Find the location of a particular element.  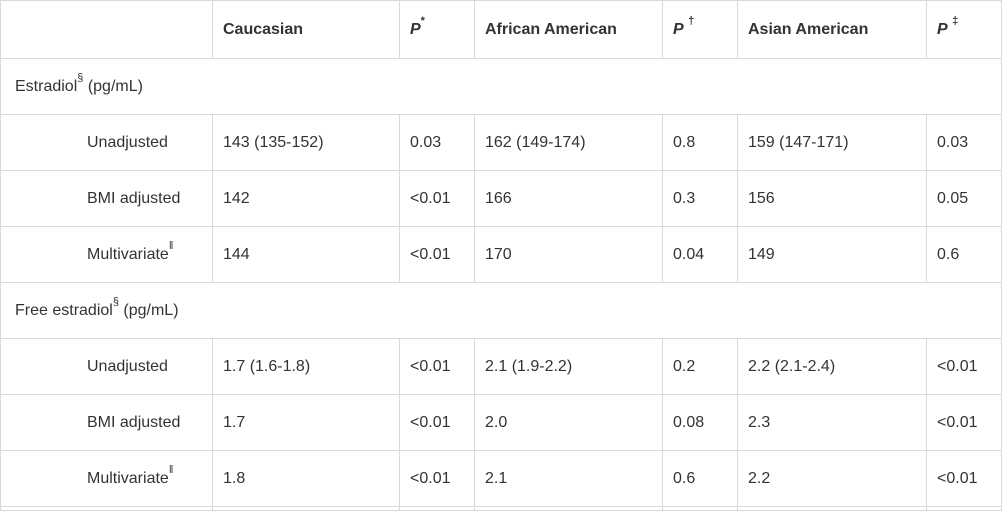

cell-p-african-american: 0.04 is located at coordinates (700, 254).